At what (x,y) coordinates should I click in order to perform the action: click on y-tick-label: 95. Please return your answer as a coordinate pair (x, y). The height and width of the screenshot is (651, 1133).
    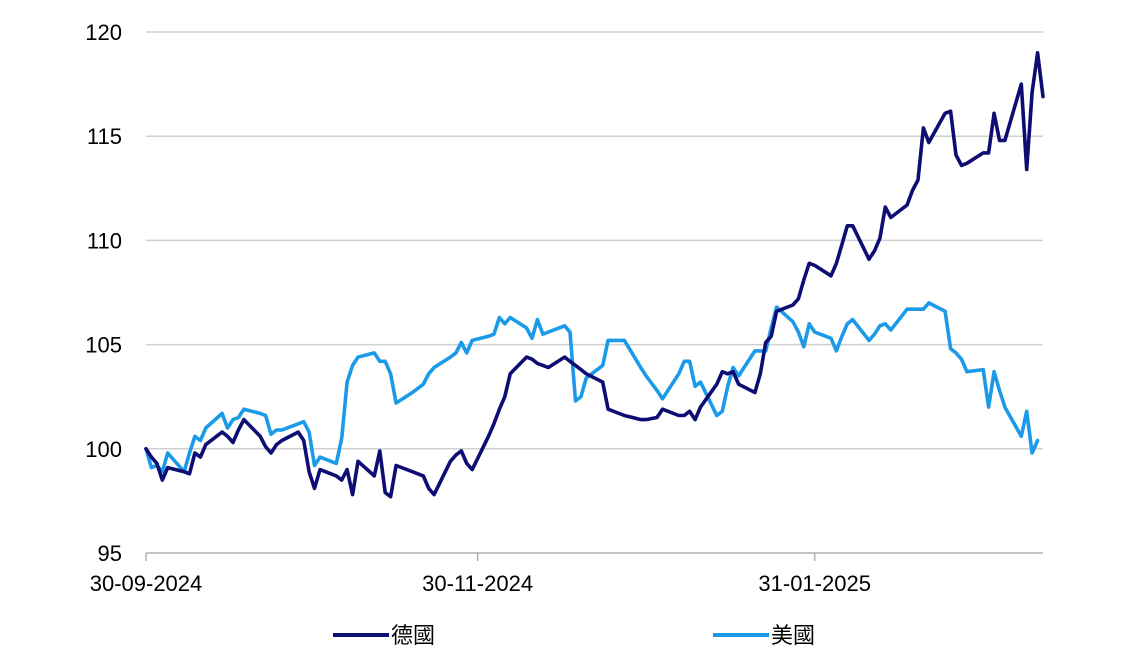
    Looking at the image, I should click on (110, 553).